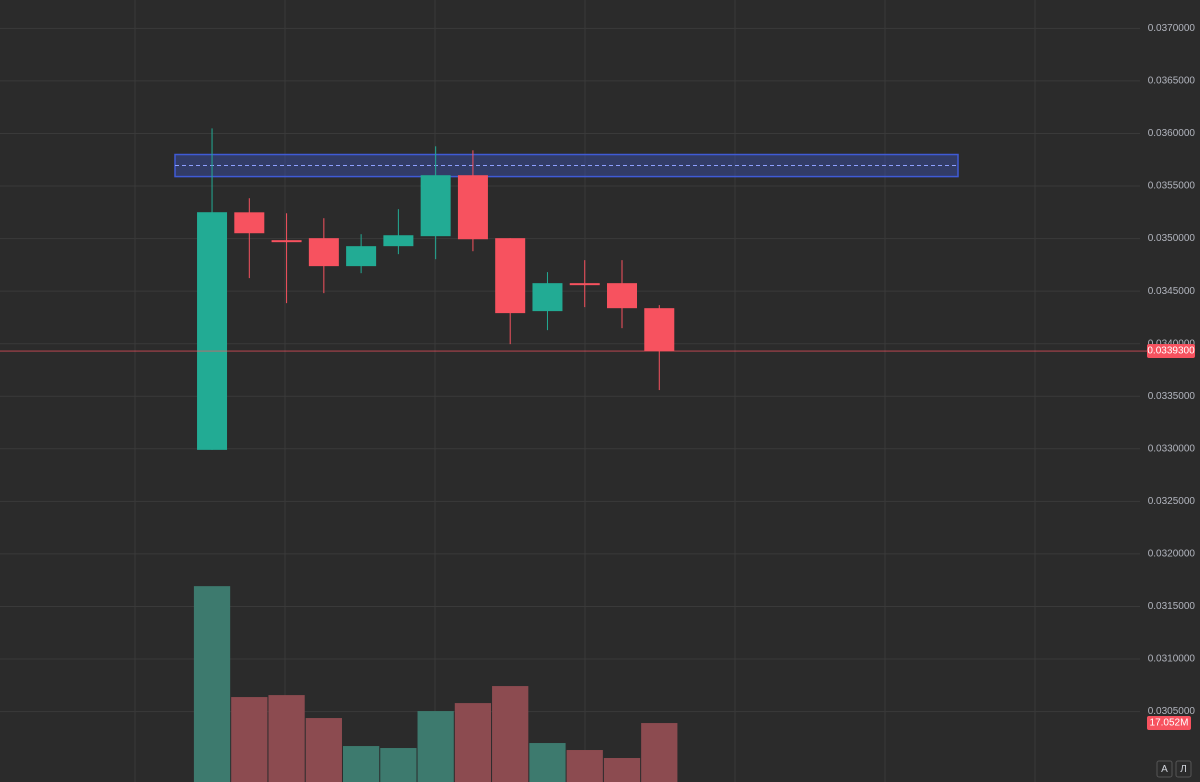 The image size is (1200, 782). Describe the element at coordinates (1172, 133) in the screenshot. I see `y-tick-label: 0.0360000` at that location.